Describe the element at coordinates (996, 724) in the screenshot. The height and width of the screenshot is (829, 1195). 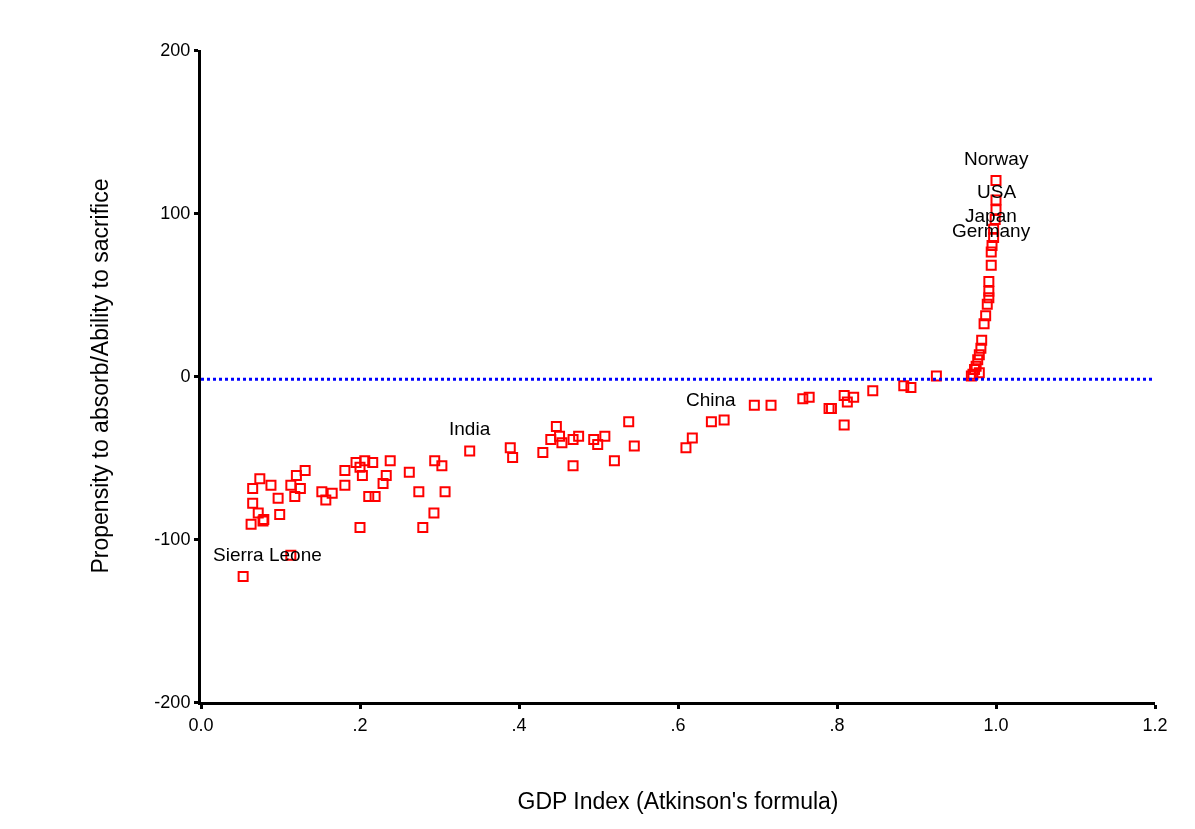
I see `x-tick-label: 1.0` at that location.